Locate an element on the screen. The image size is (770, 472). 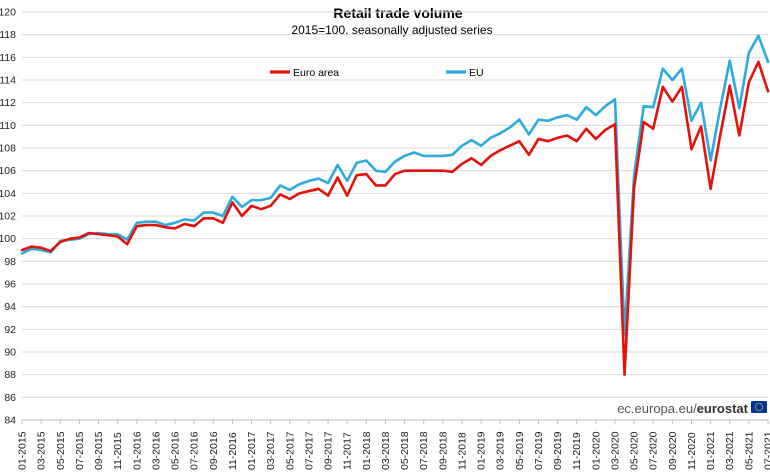
y-tick-label: 92 is located at coordinates (10, 330).